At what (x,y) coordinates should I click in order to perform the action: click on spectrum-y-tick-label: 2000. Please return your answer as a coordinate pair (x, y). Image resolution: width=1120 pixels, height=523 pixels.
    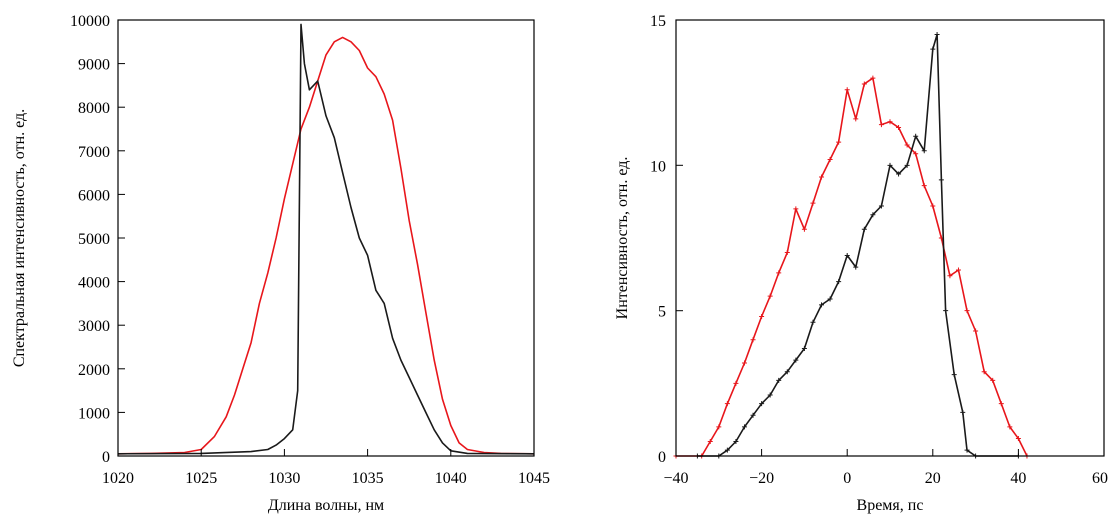
    Looking at the image, I should click on (94, 370).